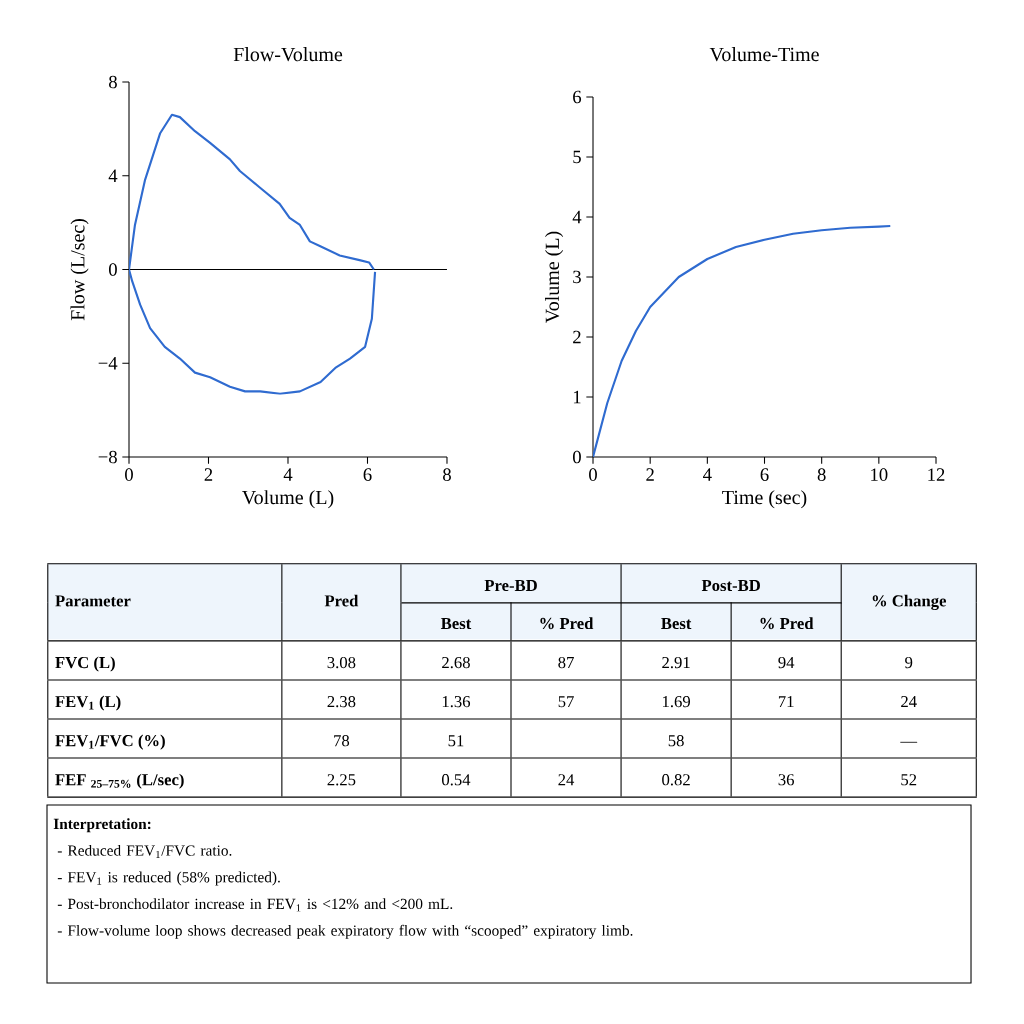 The width and height of the screenshot is (1024, 1024). I want to click on text: 0.54, so click(456, 780).